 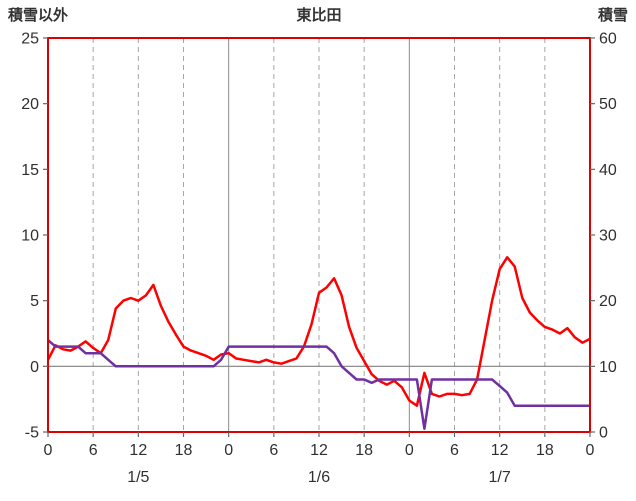 What do you see at coordinates (30, 170) in the screenshot?
I see `left-axis-tick-label: 15` at bounding box center [30, 170].